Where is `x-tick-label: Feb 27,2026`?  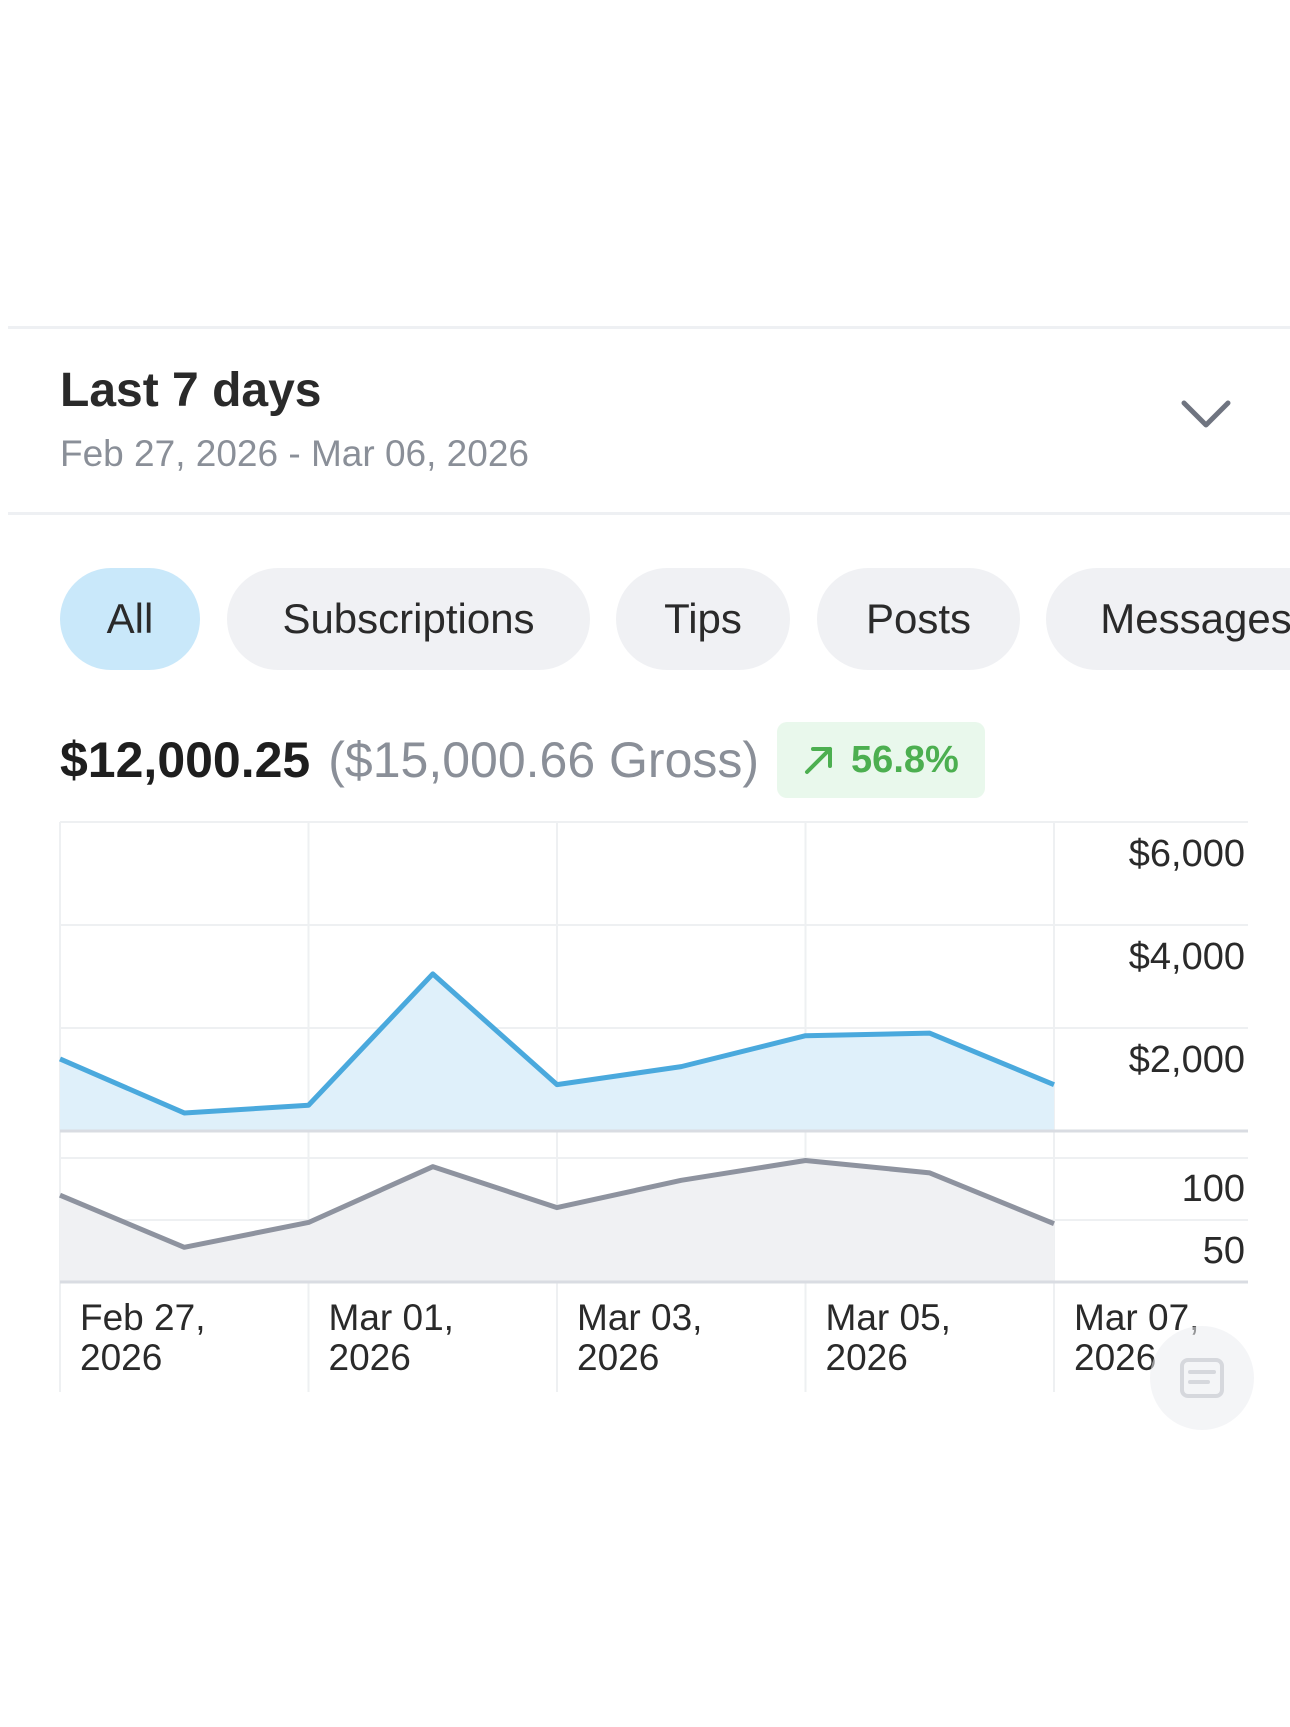
x-tick-label: Feb 27,2026 is located at coordinates (142, 1337).